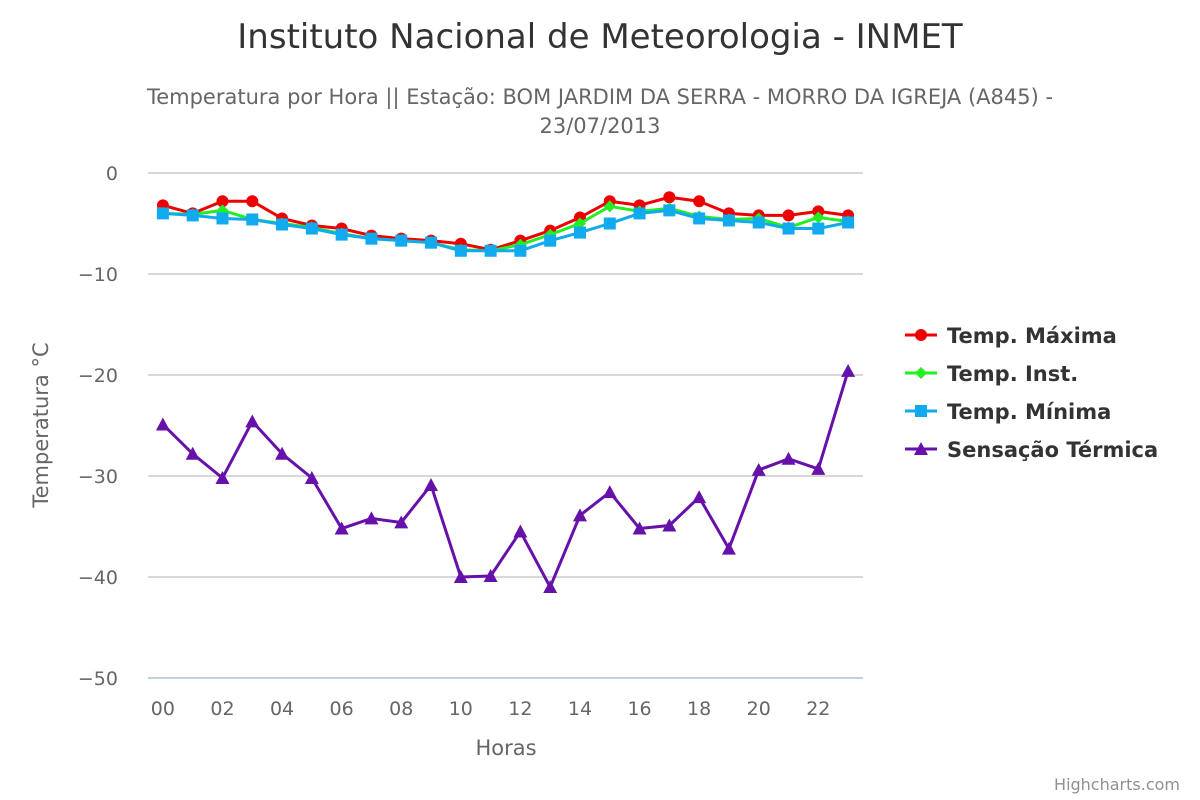 The width and height of the screenshot is (1200, 800). What do you see at coordinates (41, 425) in the screenshot?
I see `y-axis-title: Temperatura °C` at bounding box center [41, 425].